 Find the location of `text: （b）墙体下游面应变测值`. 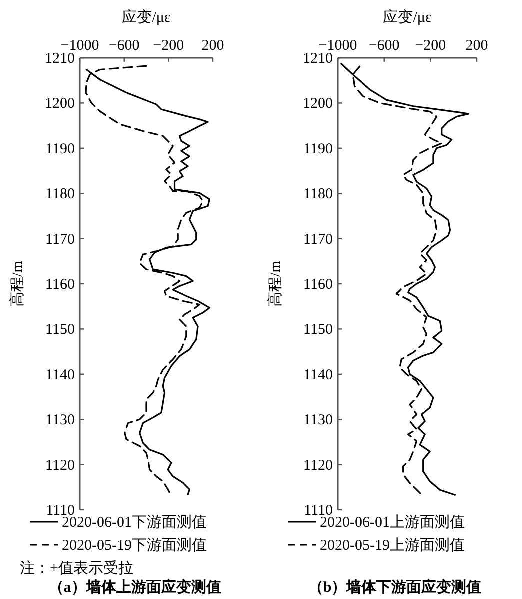

text: （b）墙体下游面应变测值 is located at coordinates (395, 587).